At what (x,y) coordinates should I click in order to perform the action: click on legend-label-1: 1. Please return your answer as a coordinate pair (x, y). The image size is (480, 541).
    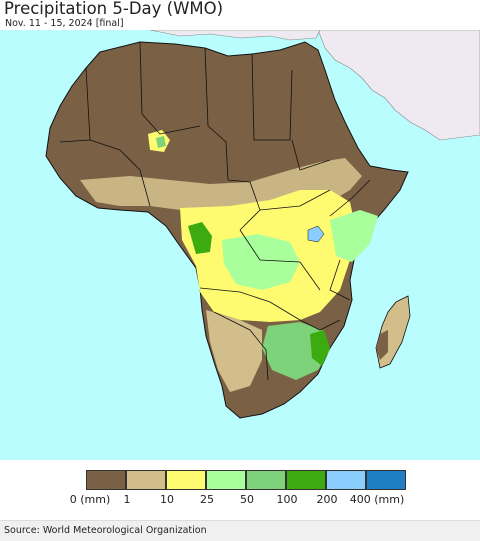
    Looking at the image, I should click on (127, 499).